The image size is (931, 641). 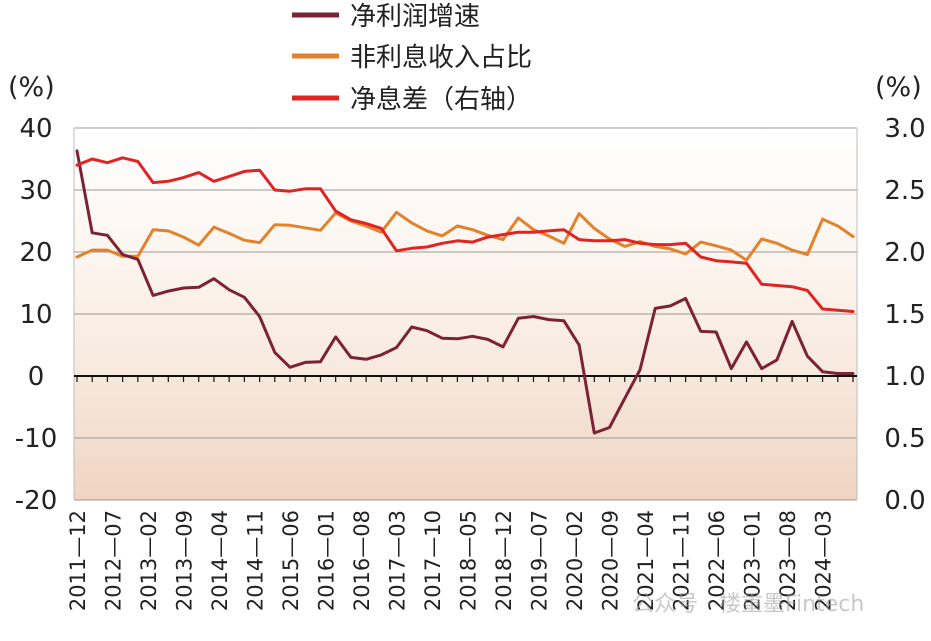 I want to click on x-tick-label: 2022—06, so click(x=717, y=560).